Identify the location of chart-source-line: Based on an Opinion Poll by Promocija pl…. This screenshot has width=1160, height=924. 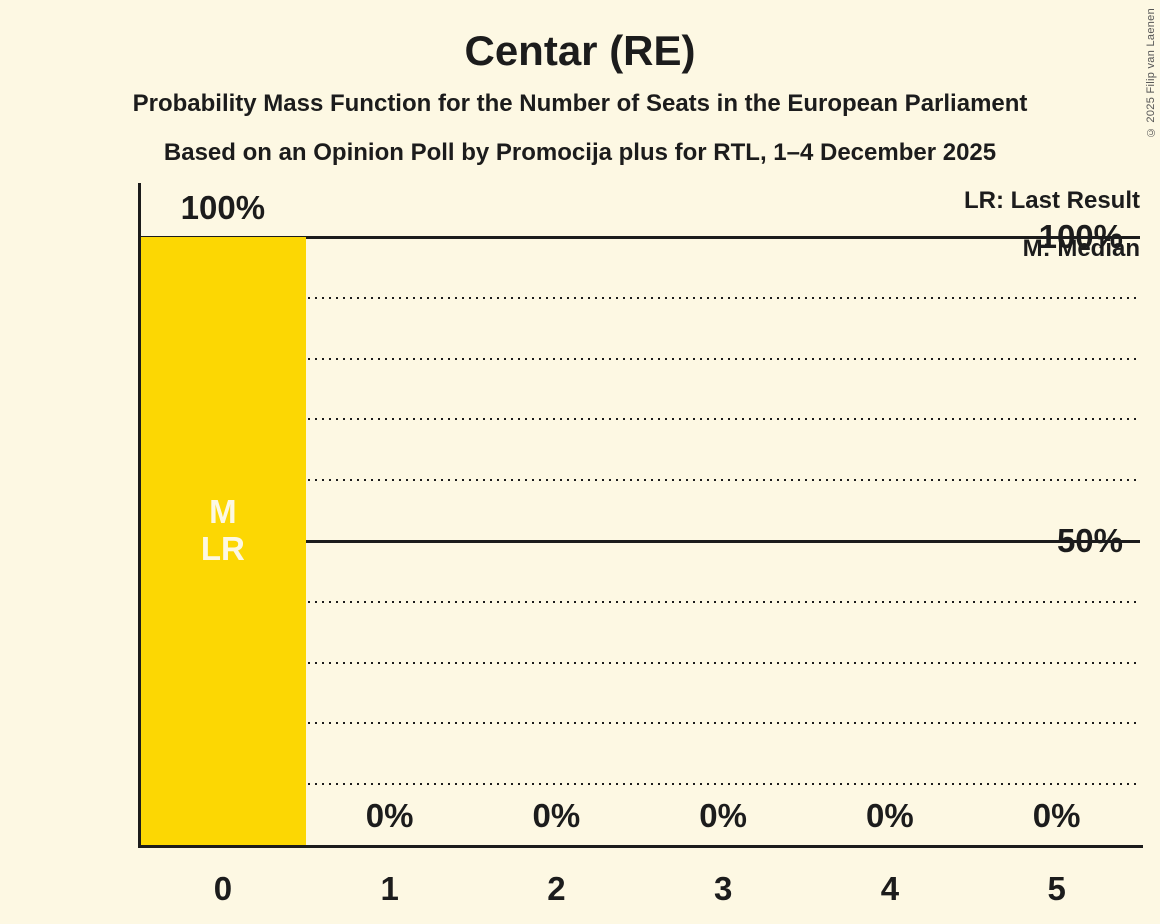
(580, 152).